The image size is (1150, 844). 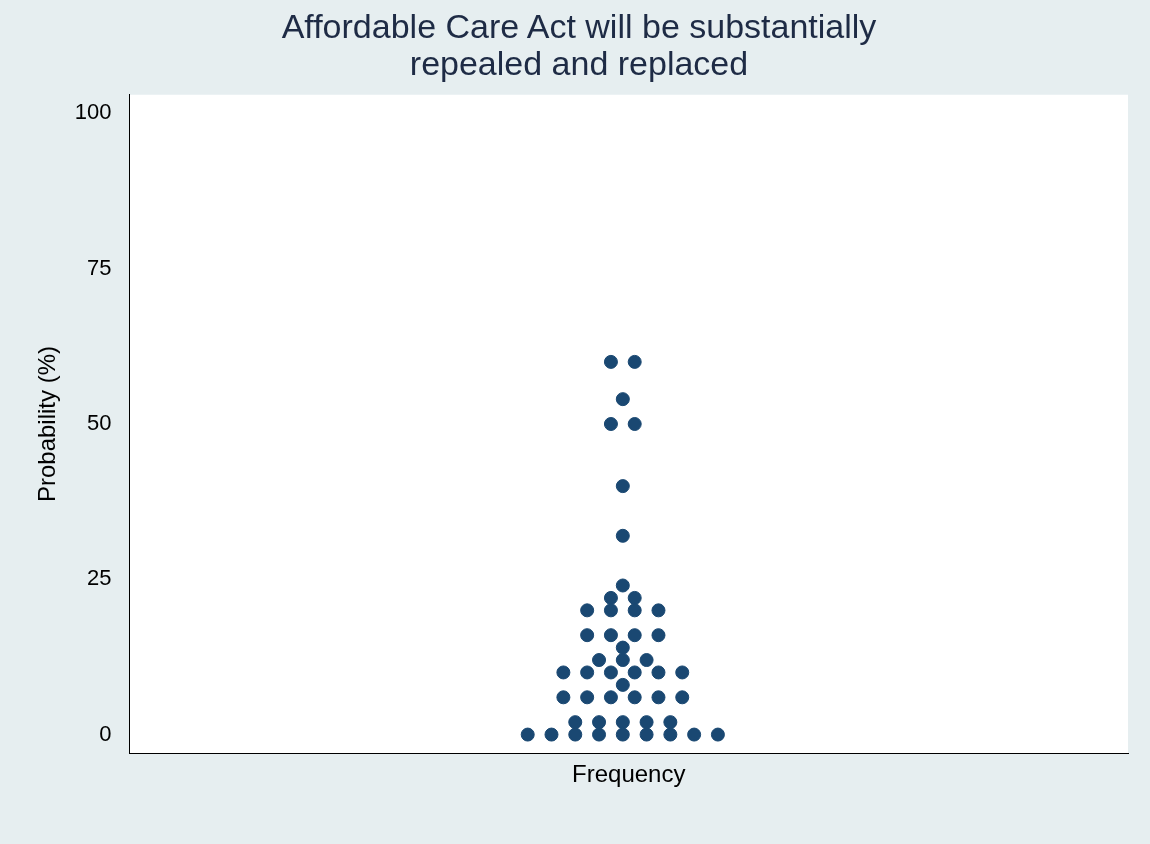 What do you see at coordinates (629, 774) in the screenshot?
I see `x-axis-title: Frequency` at bounding box center [629, 774].